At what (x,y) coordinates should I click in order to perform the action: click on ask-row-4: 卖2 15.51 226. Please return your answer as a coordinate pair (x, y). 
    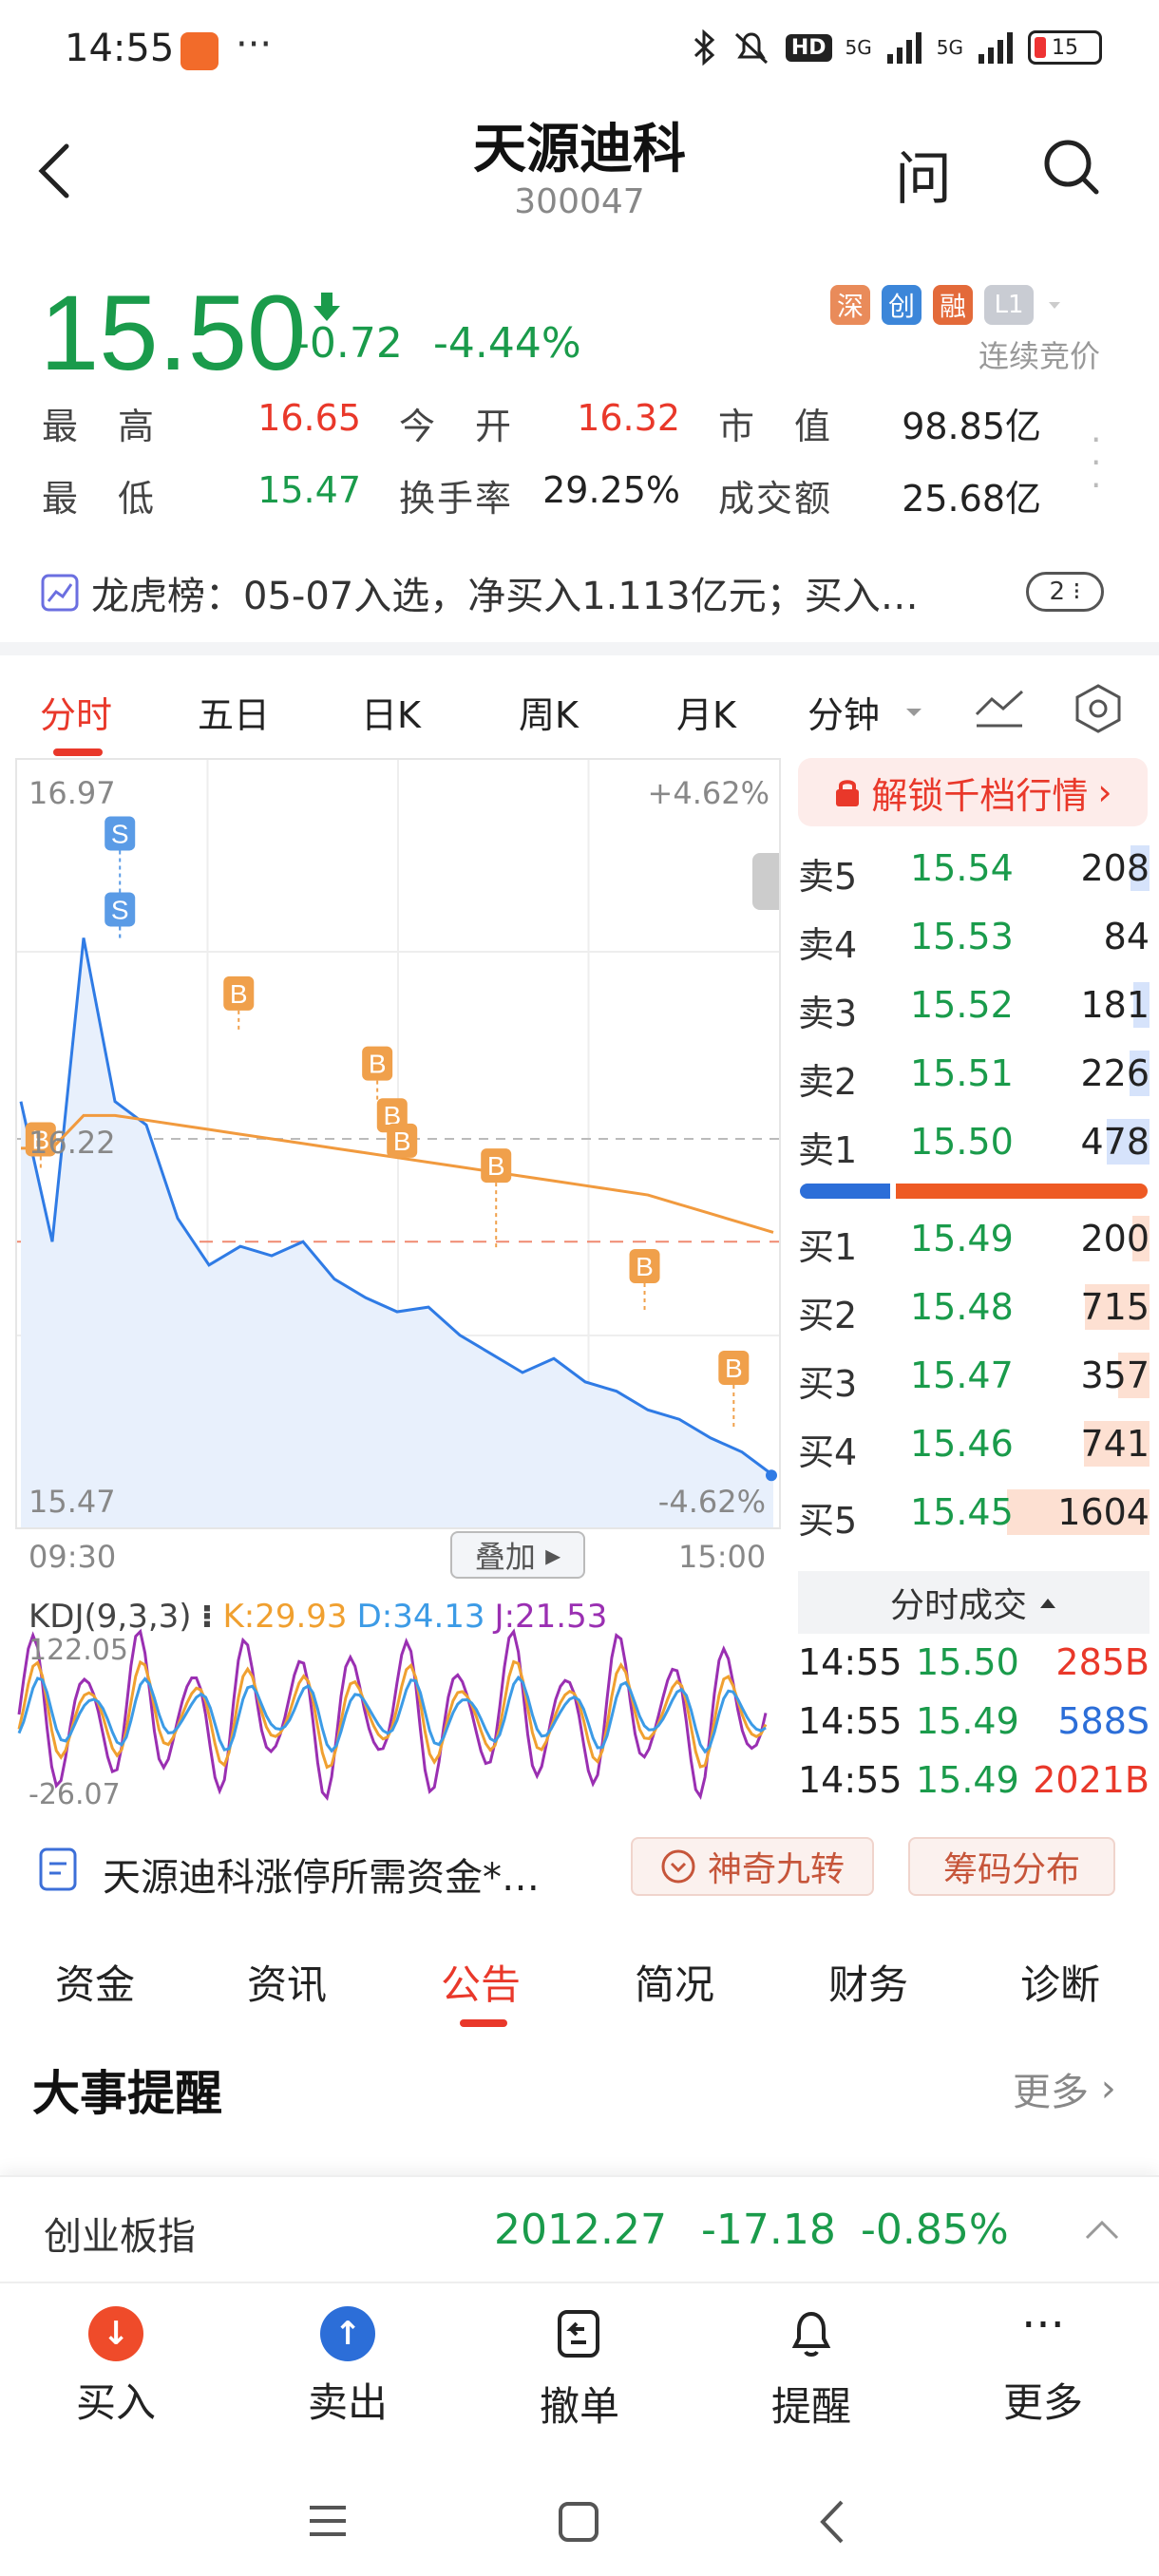
    Looking at the image, I should click on (974, 1074).